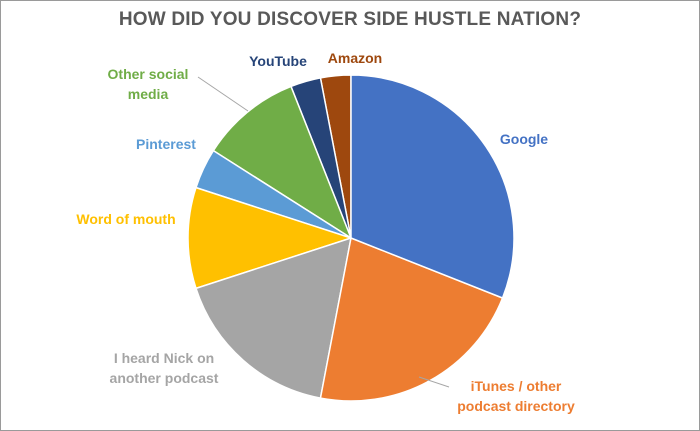  I want to click on slice-label: Pinterest, so click(166, 144).